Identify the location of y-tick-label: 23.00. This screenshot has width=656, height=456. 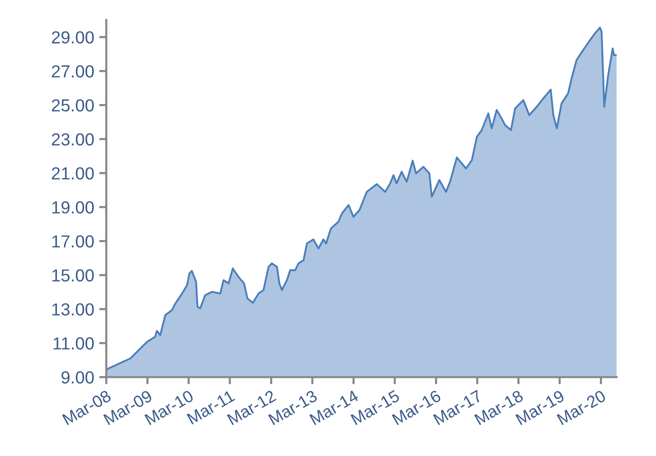
(73, 139).